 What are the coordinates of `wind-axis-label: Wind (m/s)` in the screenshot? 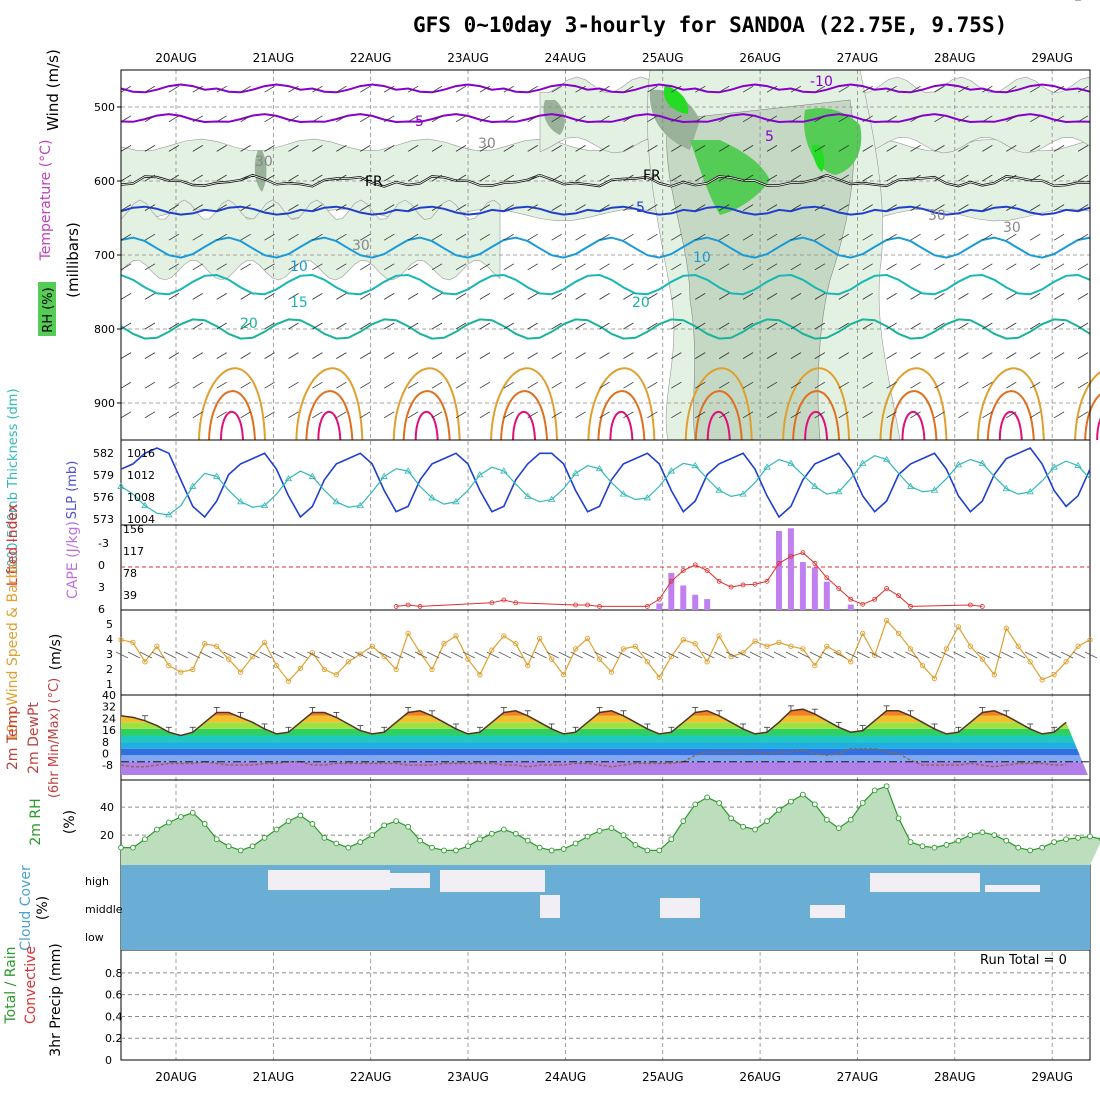 It's located at (53, 90).